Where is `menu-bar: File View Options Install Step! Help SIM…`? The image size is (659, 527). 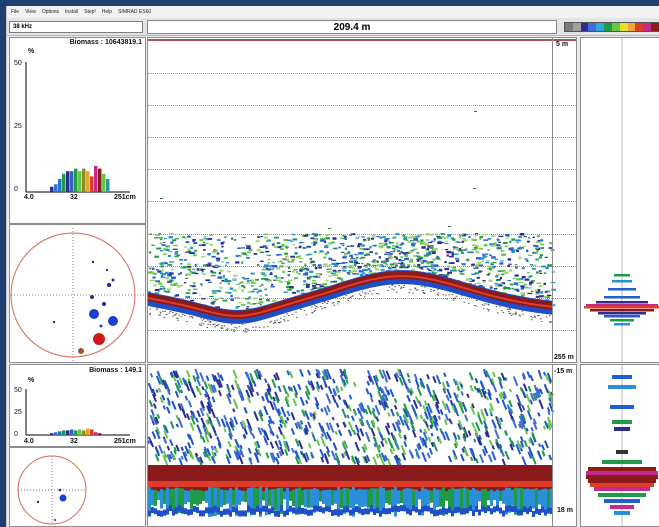
menu-bar: File View Options Install Step! Help SIM… is located at coordinates (333, 12).